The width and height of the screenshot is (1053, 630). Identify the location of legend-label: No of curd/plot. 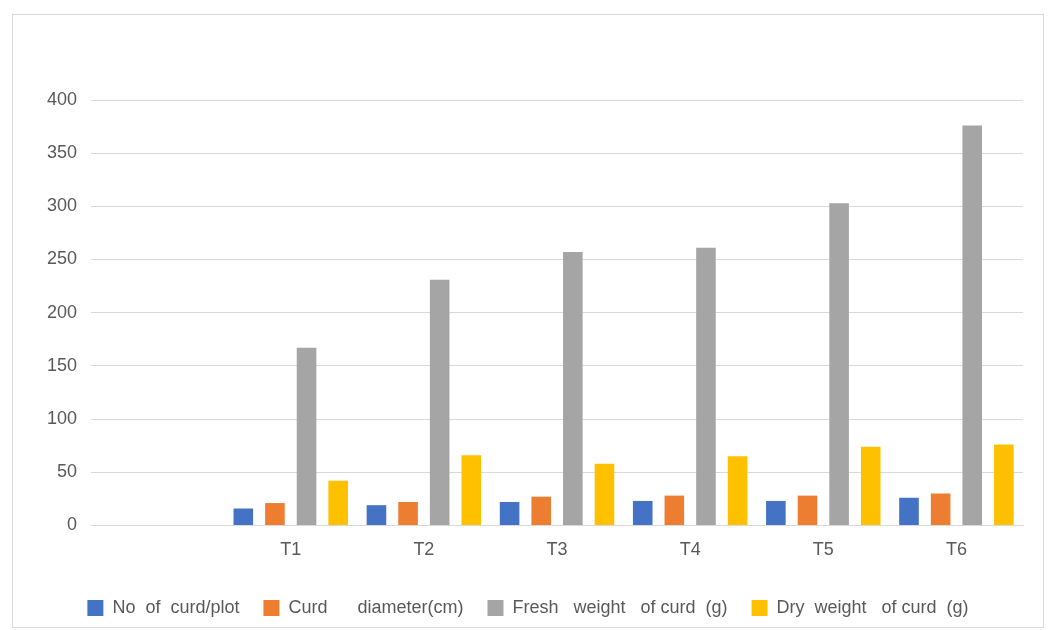
(176, 606).